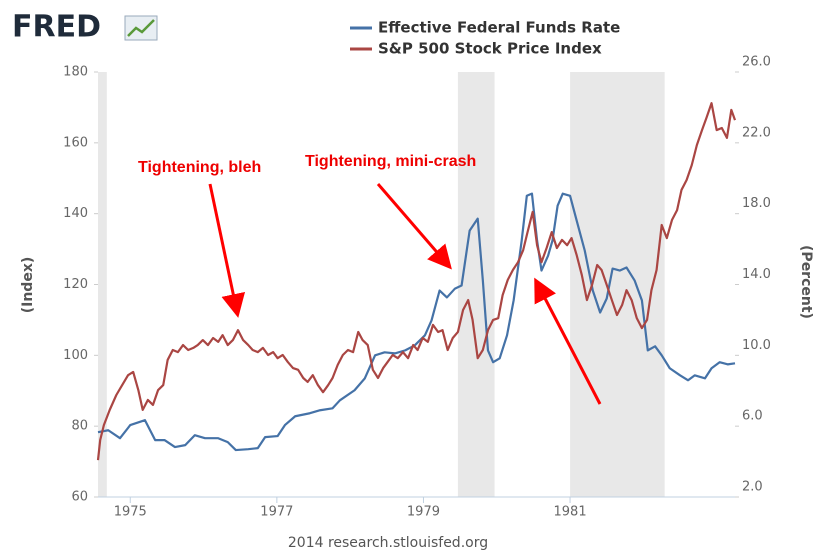  Describe the element at coordinates (756, 345) in the screenshot. I see `y2-tick-label: 10.0` at that location.